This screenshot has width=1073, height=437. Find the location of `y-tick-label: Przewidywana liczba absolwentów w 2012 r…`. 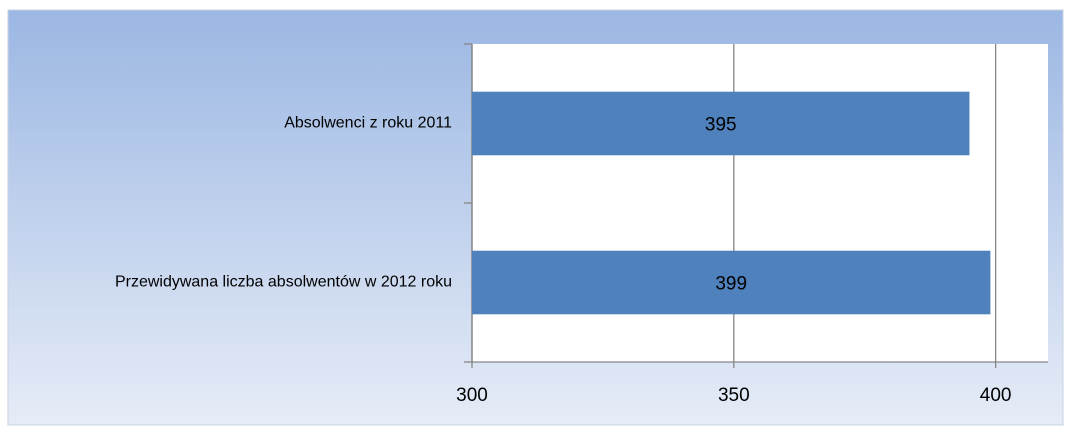

y-tick-label: Przewidywana liczba absolwentów w 2012 r… is located at coordinates (283, 282).